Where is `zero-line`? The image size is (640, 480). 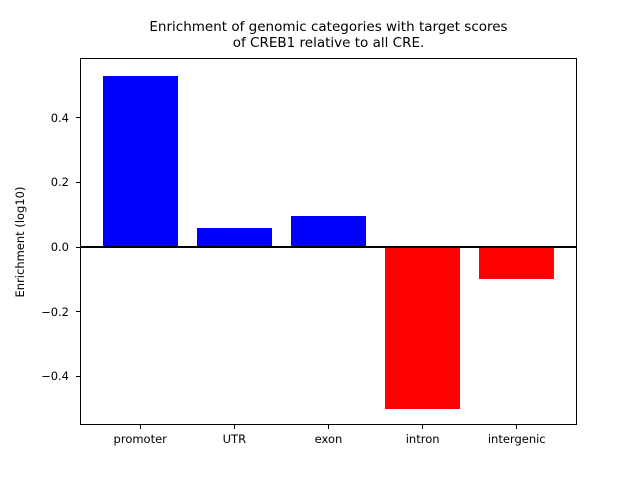
zero-line is located at coordinates (328, 247).